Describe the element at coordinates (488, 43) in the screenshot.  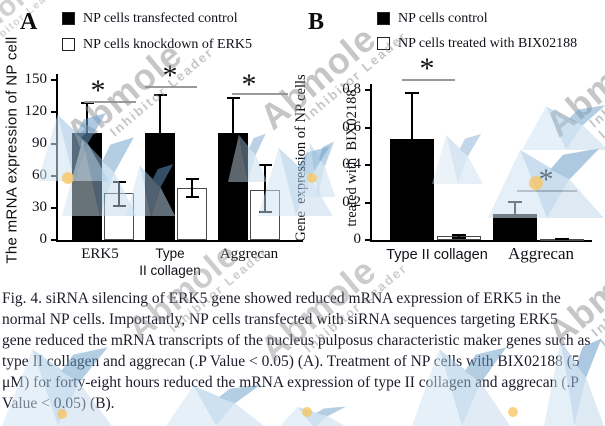
I see `legend-label: NP cells treated with BIX02188` at that location.